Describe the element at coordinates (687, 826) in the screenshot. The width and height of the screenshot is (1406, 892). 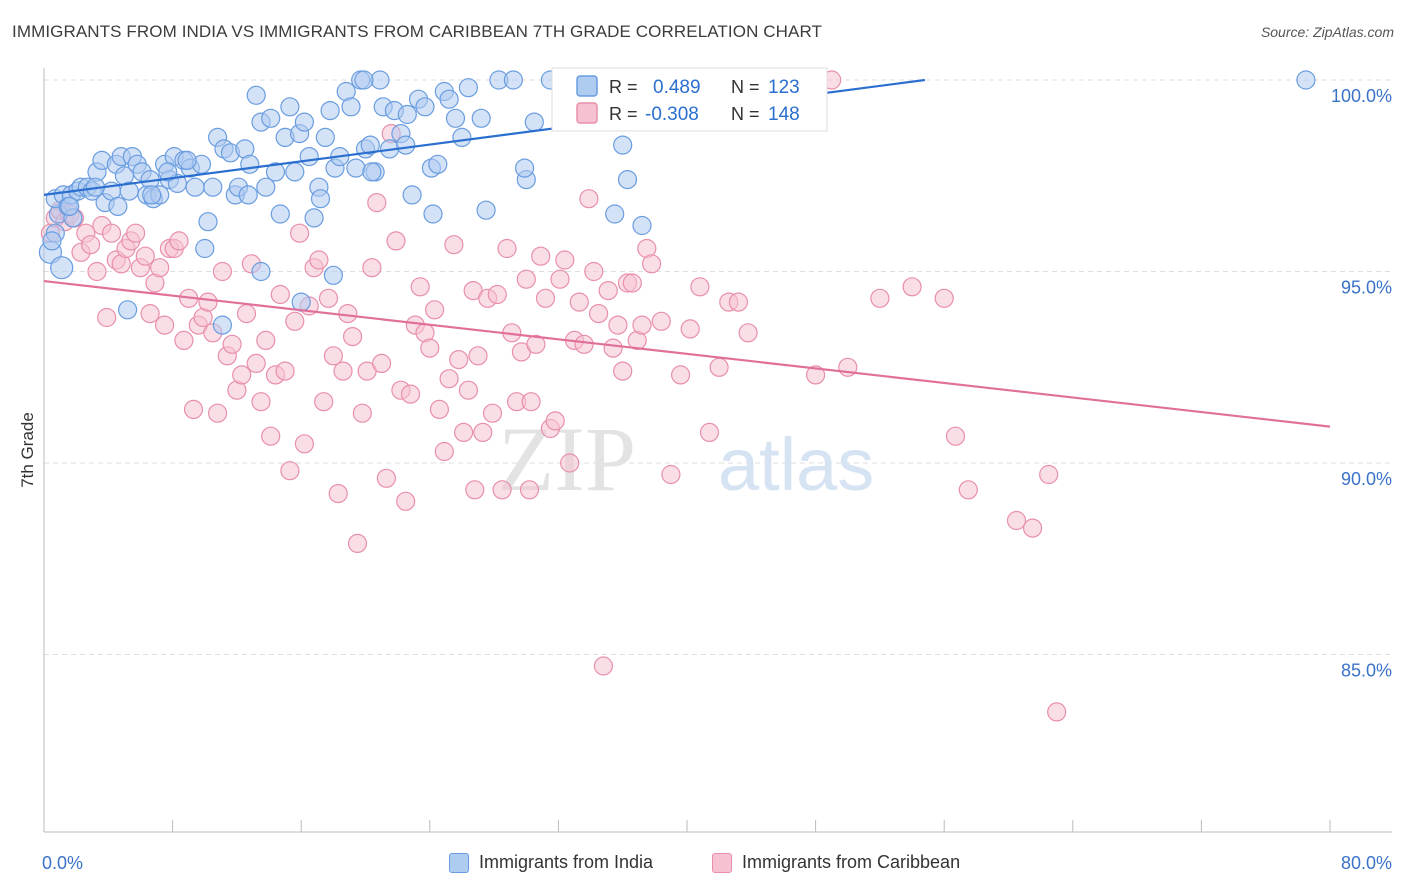
I see `x-ticks` at that location.